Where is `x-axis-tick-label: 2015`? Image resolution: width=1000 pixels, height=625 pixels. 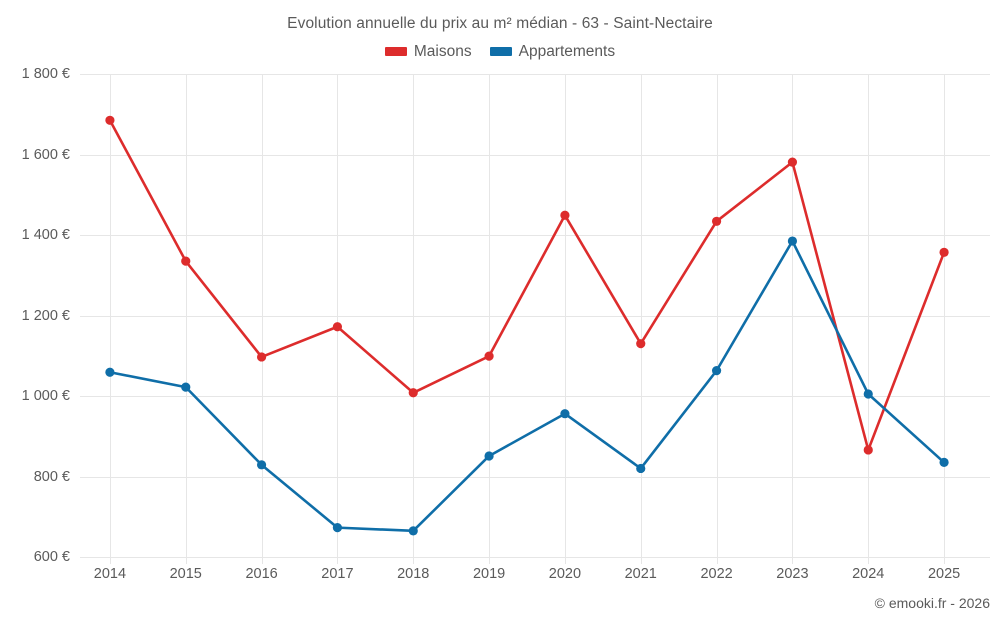 x-axis-tick-label: 2015 is located at coordinates (185, 574).